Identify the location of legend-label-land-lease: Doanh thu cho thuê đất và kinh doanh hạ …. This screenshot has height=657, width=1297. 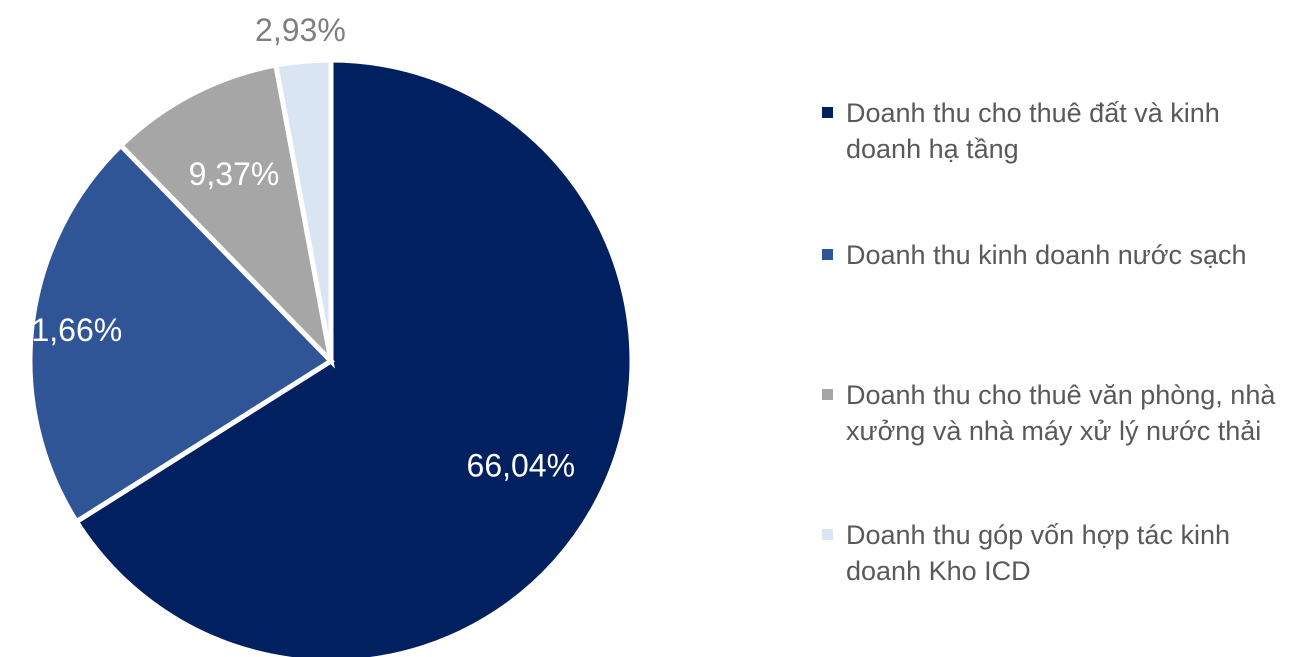
(1033, 131).